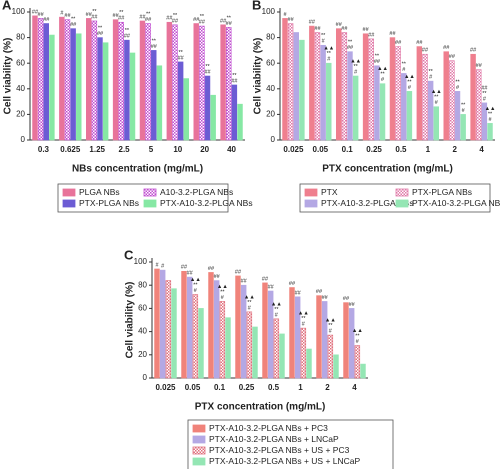 This screenshot has width=500, height=469. Describe the element at coordinates (279, 450) in the screenshot. I see `legend-label: PTX-A10-3.2-PLGA NBs + US + PC3` at that location.